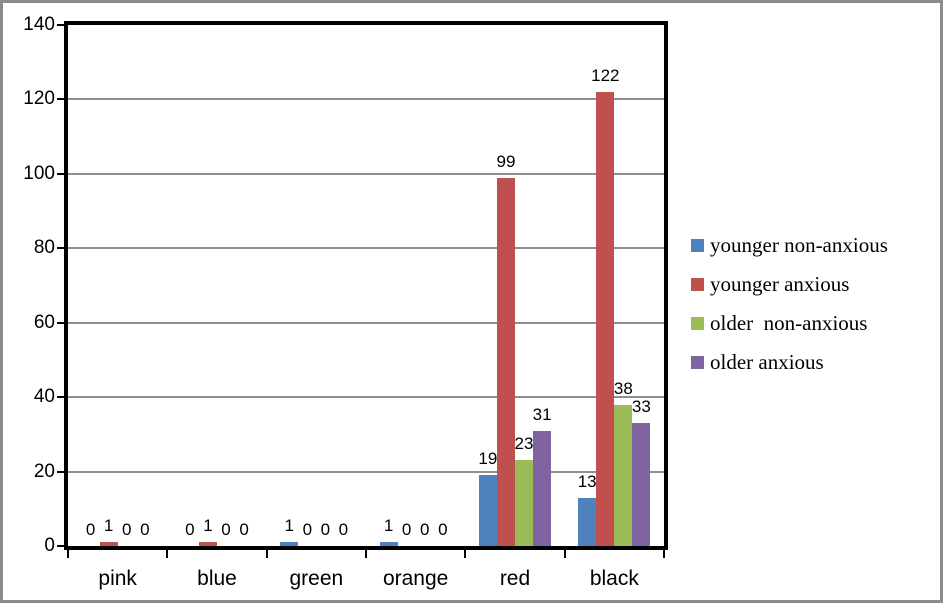  Describe the element at coordinates (789, 323) in the screenshot. I see `legend-label: older non-anxious` at that location.